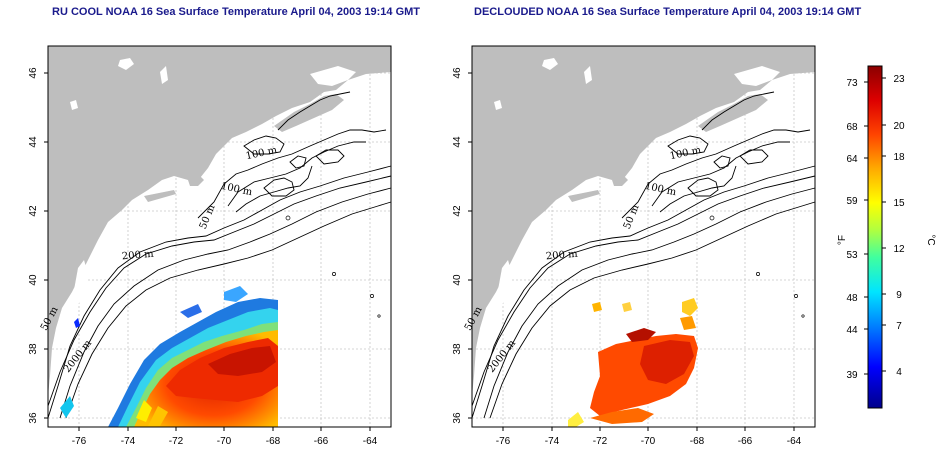 The image size is (950, 475). I want to click on left-y-tick-label: 38, so click(33, 349).